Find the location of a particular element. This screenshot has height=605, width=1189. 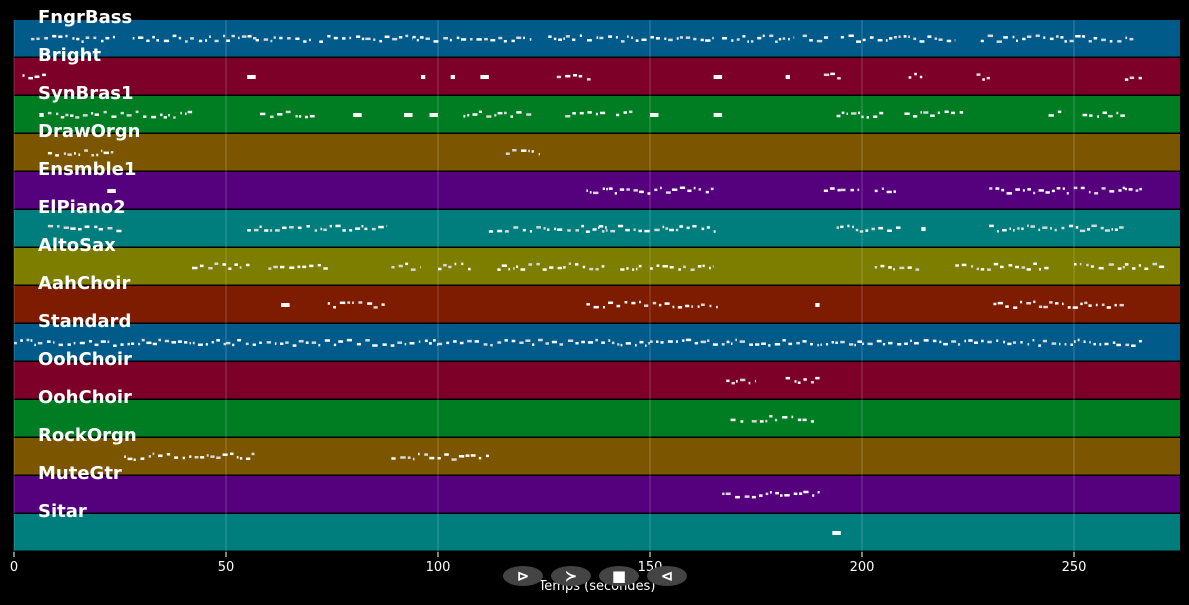

stop-button: ■ is located at coordinates (619, 576).